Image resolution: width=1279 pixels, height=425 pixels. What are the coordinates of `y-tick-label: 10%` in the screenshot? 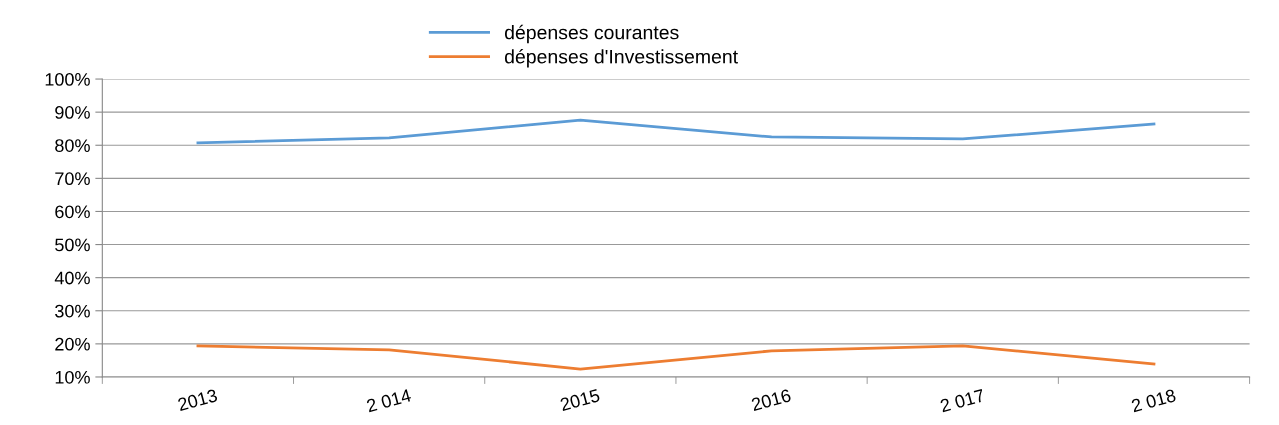 It's located at (72, 377).